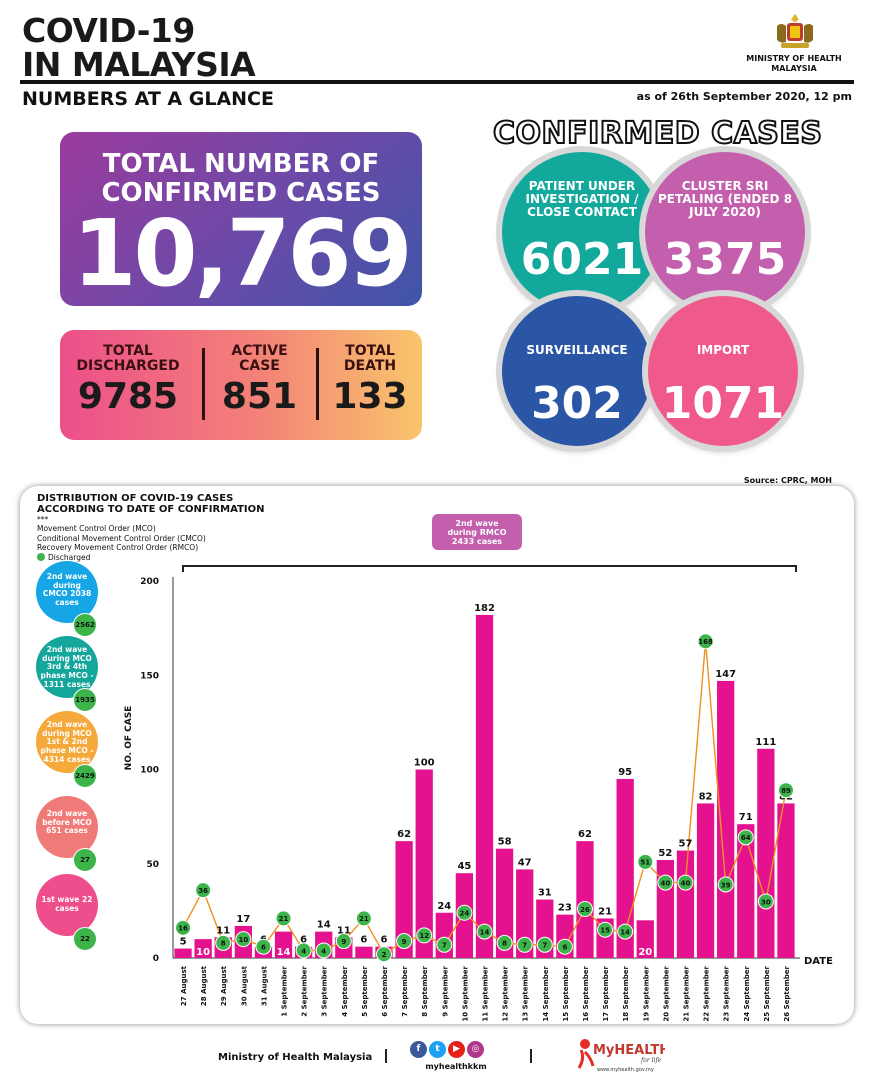  What do you see at coordinates (149, 676) in the screenshot?
I see `y-tick-label: 150` at bounding box center [149, 676].